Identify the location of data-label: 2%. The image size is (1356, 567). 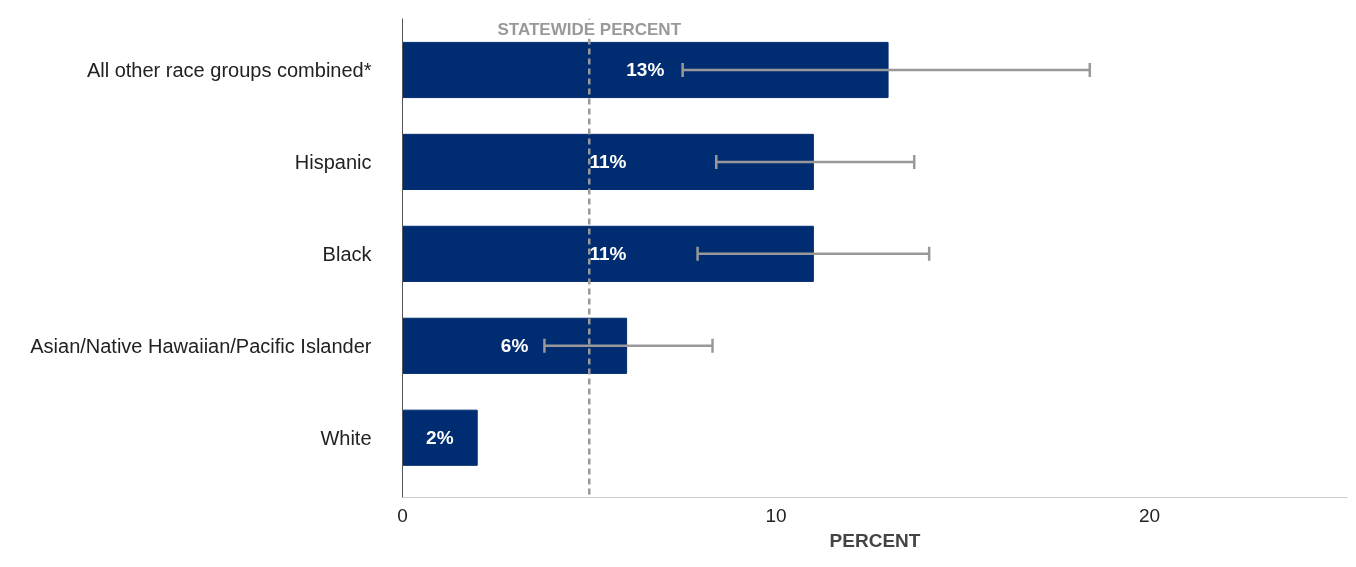
(440, 438).